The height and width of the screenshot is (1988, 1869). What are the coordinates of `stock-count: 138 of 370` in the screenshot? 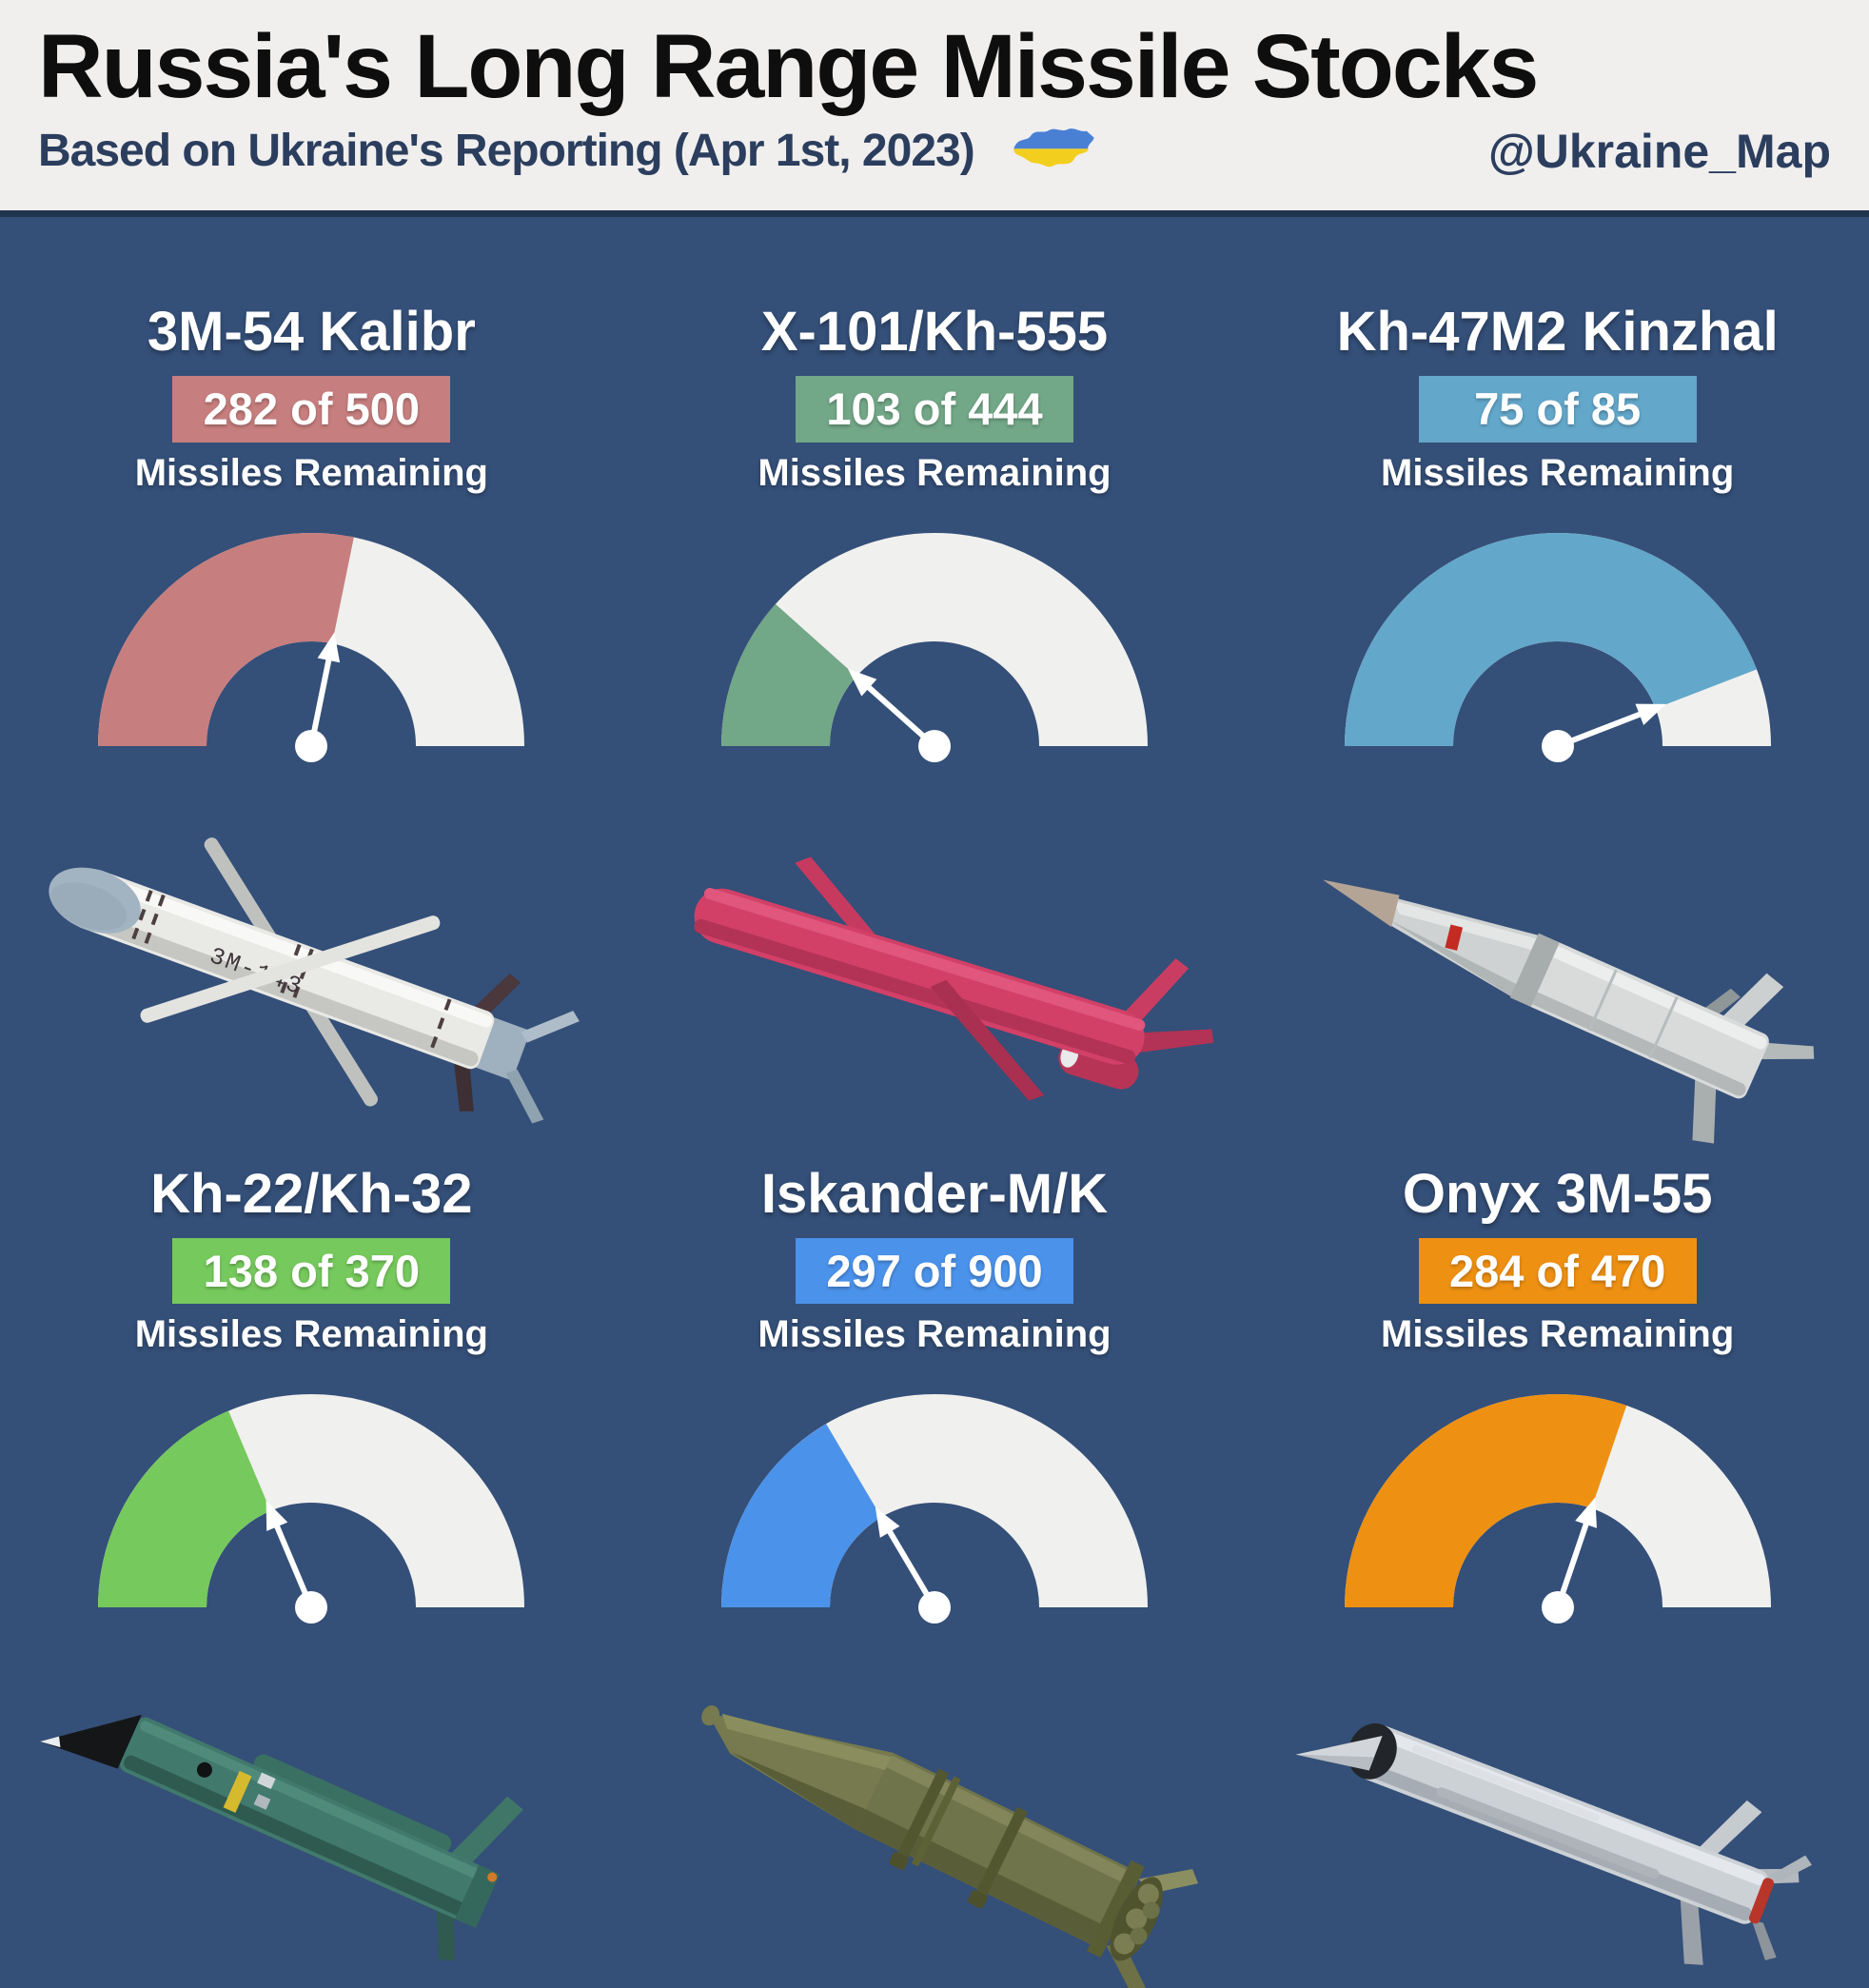 It's located at (311, 1270).